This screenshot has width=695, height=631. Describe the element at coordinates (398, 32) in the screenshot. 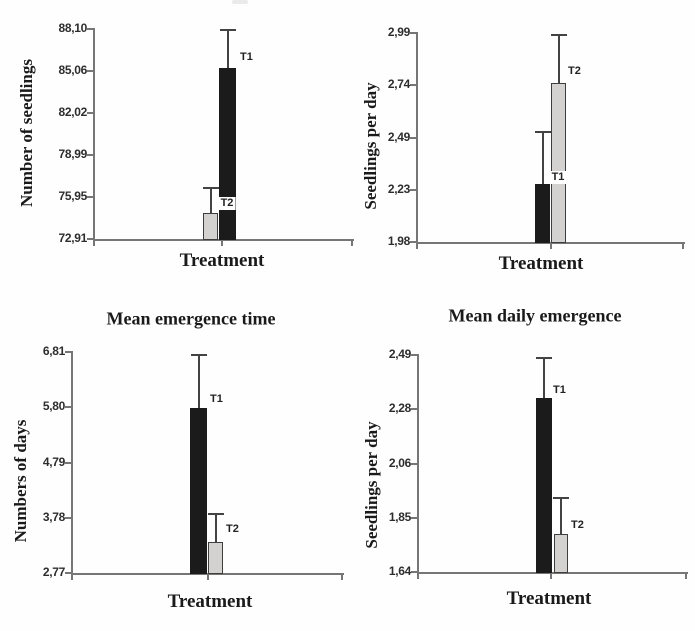

I see `y-axis-tick-label: 2,99` at that location.